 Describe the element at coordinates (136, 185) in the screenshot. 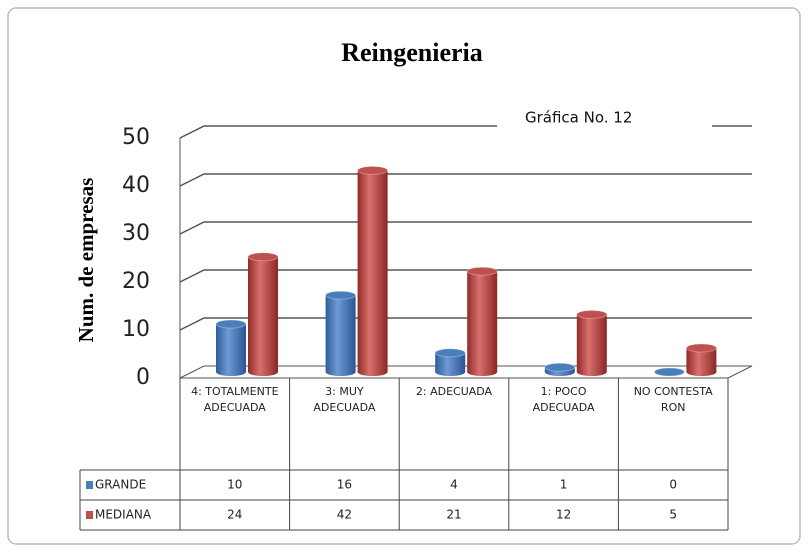

I see `y-tick-label: 40` at that location.